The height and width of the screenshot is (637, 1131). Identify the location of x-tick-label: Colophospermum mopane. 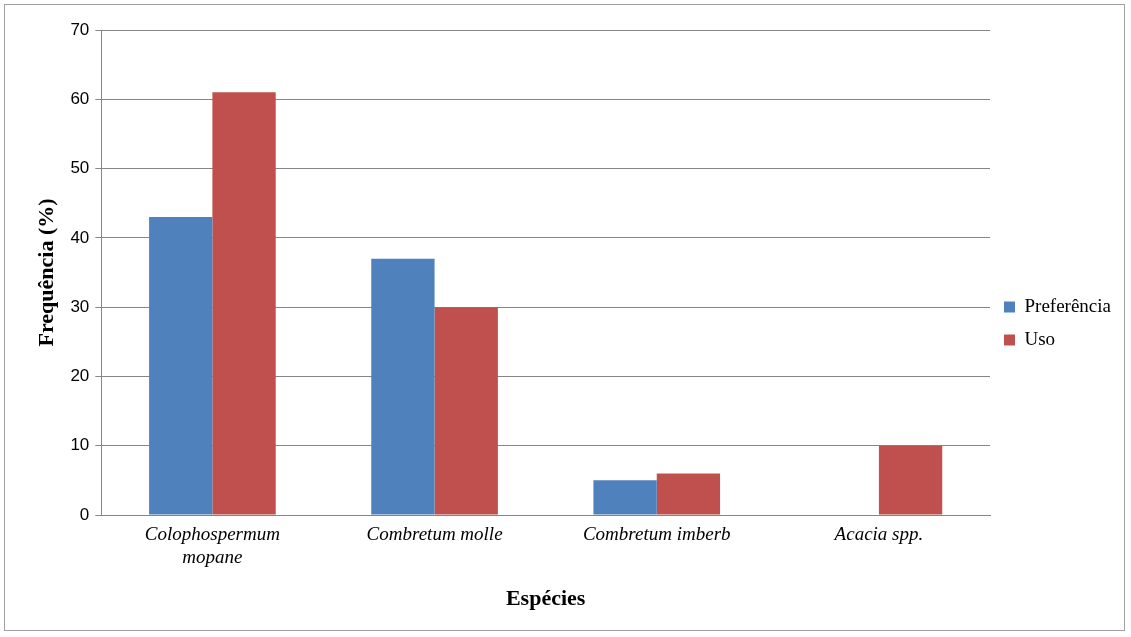
(212, 545).